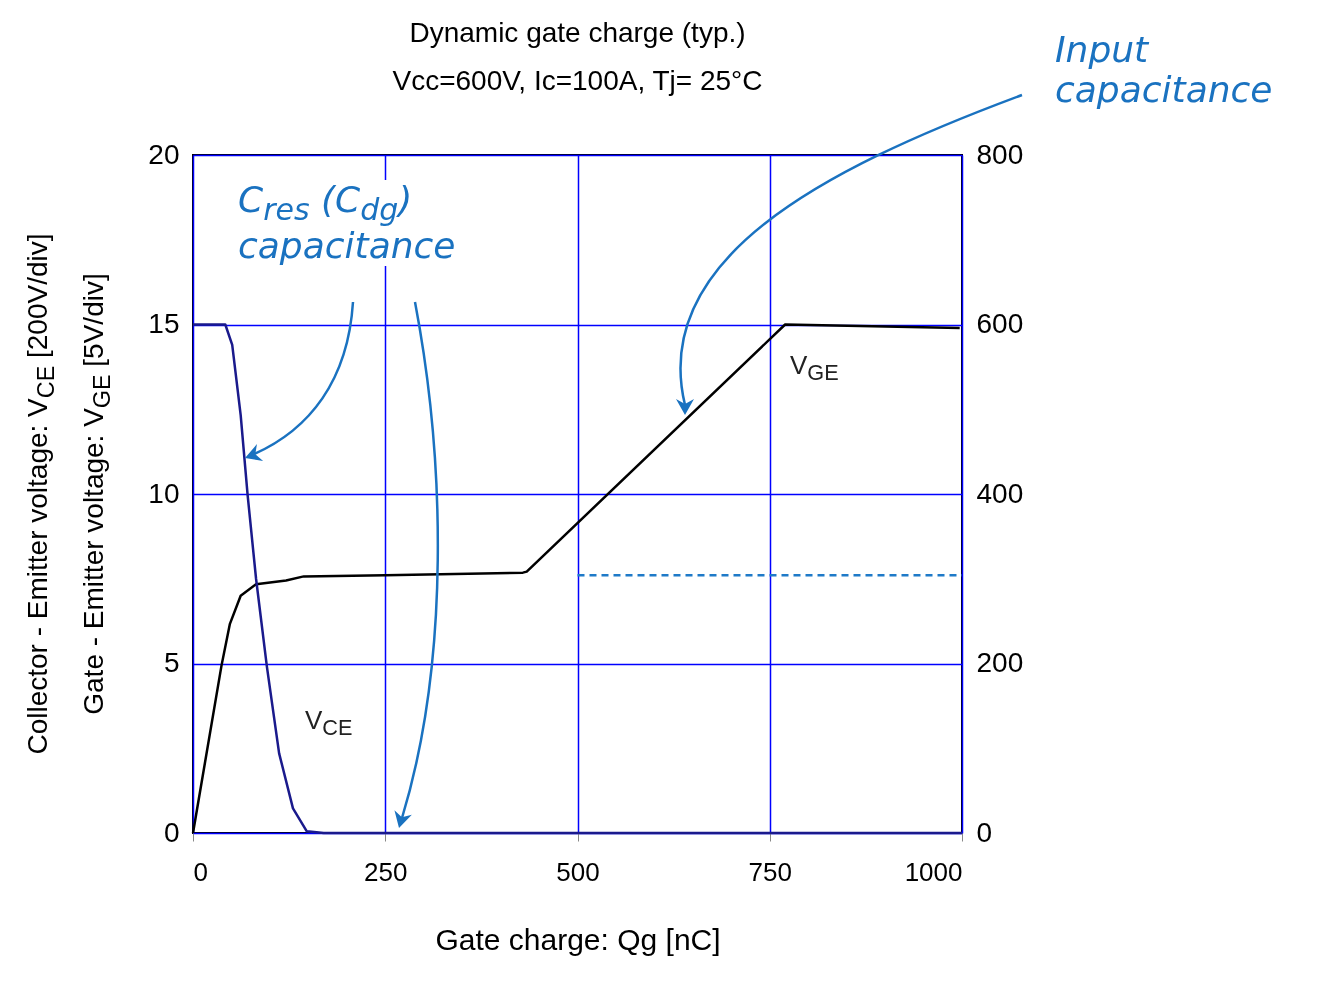 This screenshot has width=1342, height=986. What do you see at coordinates (171, 662) in the screenshot?
I see `y-tick-label: 5` at bounding box center [171, 662].